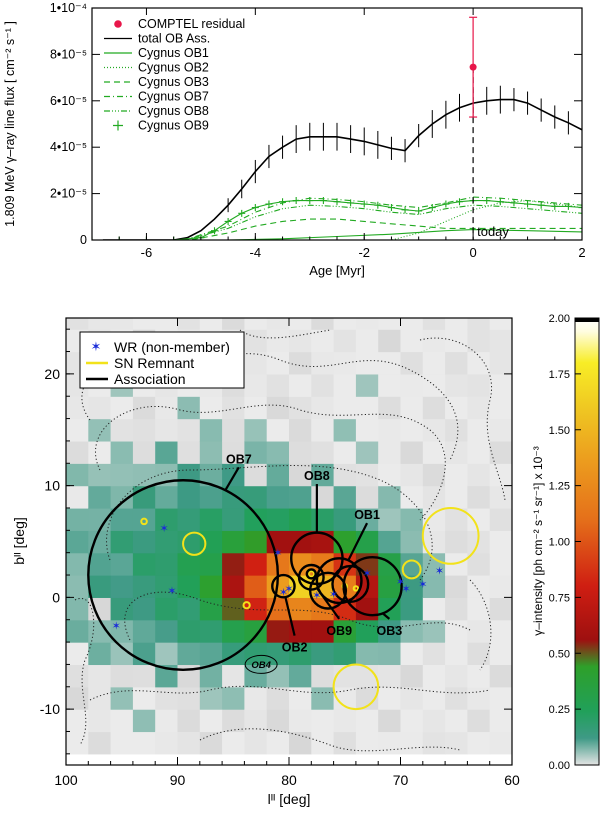 This screenshot has width=600, height=817. I want to click on x-tick-label: 70, so click(401, 780).